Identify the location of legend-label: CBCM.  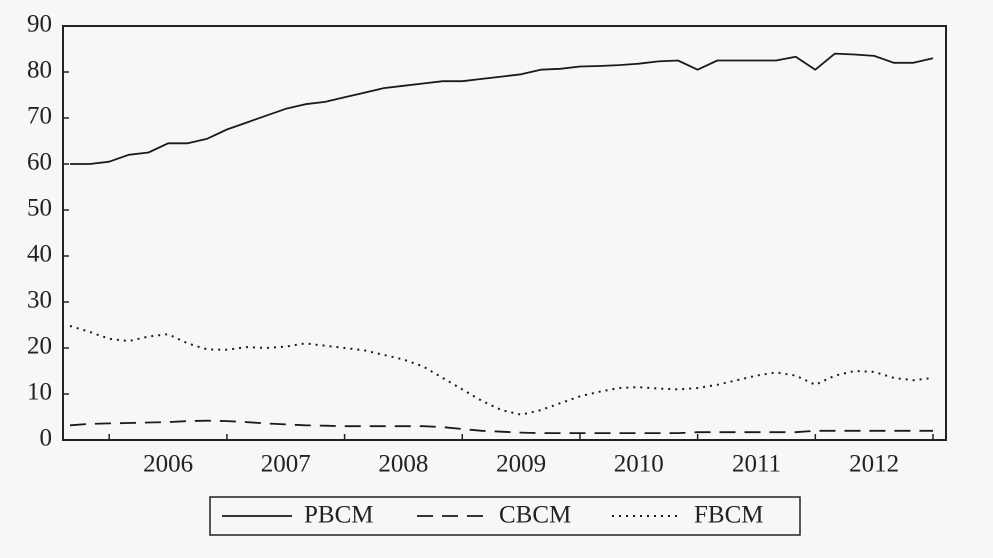
(535, 515).